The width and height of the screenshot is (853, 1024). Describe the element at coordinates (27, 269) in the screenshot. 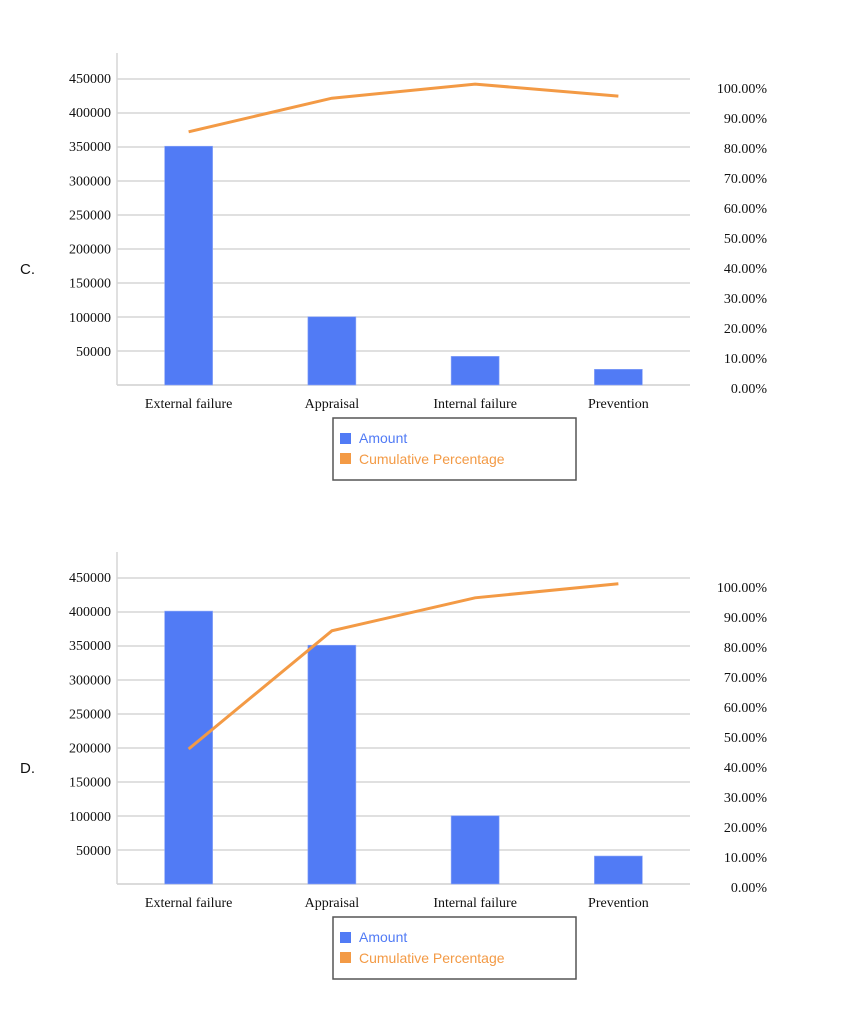

I see `chart-option-label: C.` at that location.